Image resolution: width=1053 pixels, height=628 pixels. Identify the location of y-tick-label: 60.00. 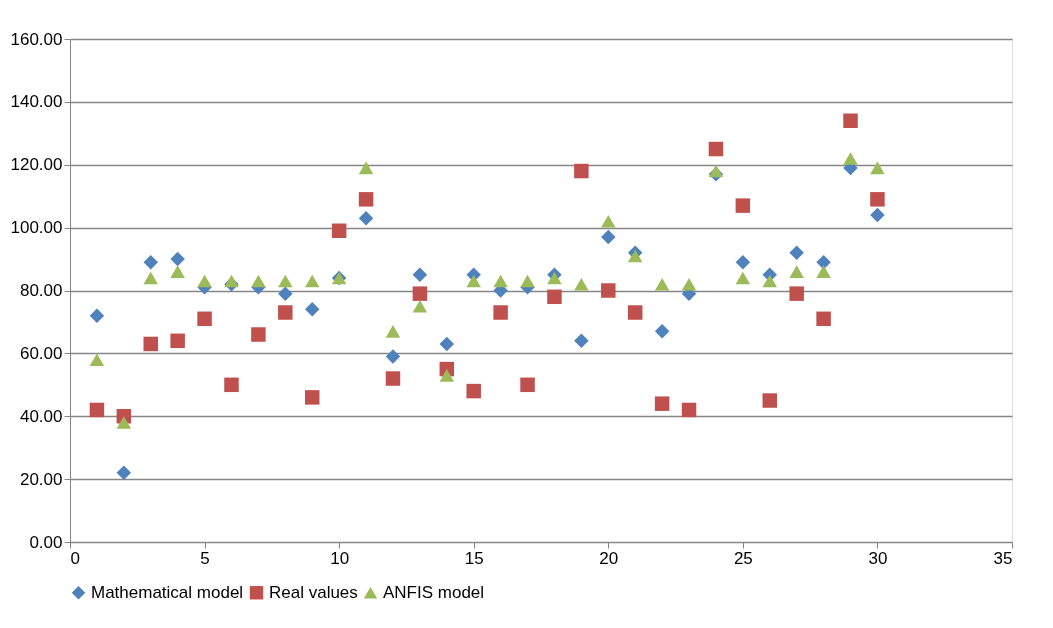
(41, 353).